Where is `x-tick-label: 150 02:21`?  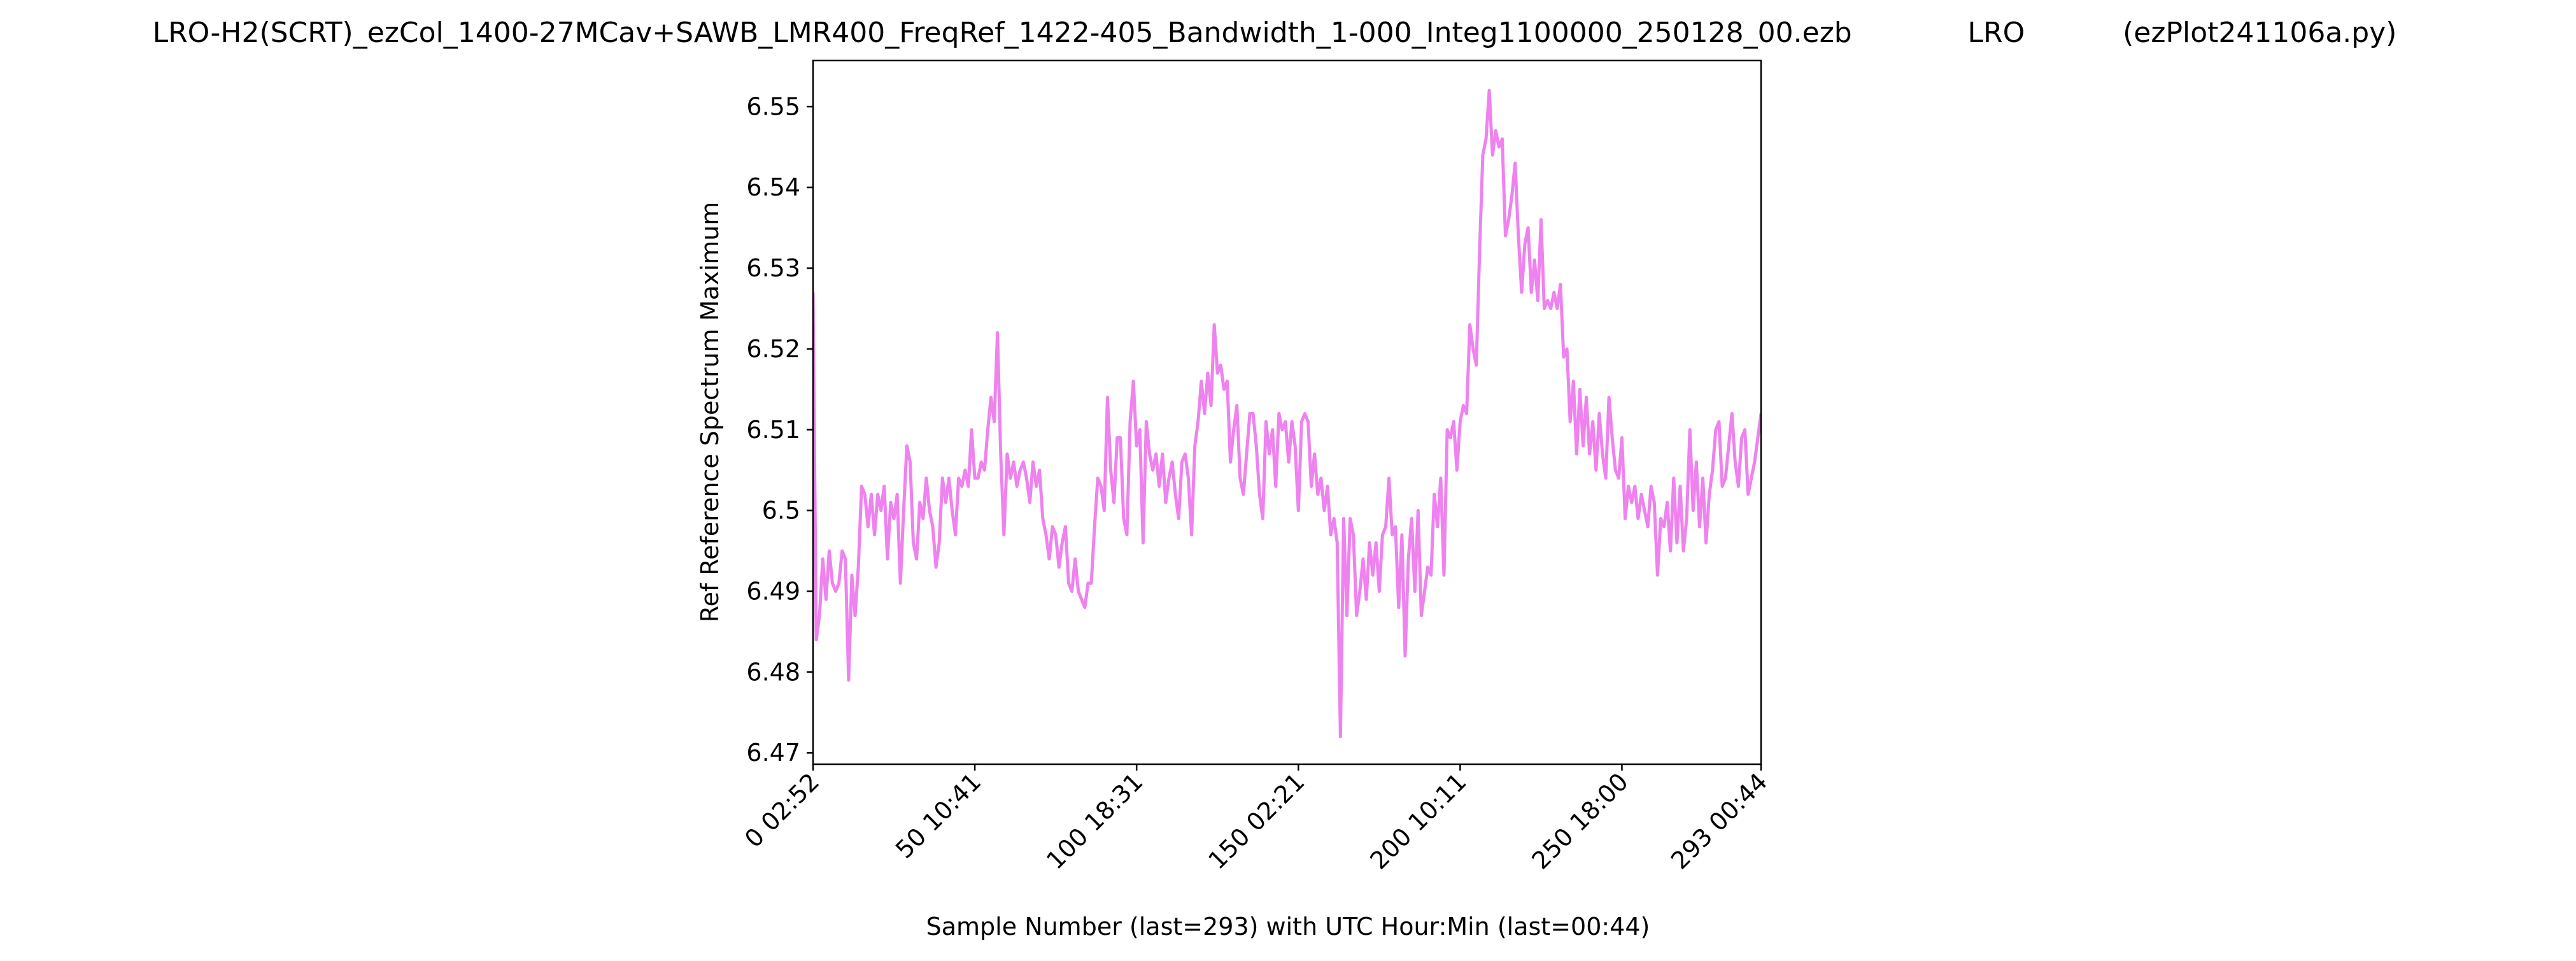 x-tick-label: 150 02:21 is located at coordinates (1256, 820).